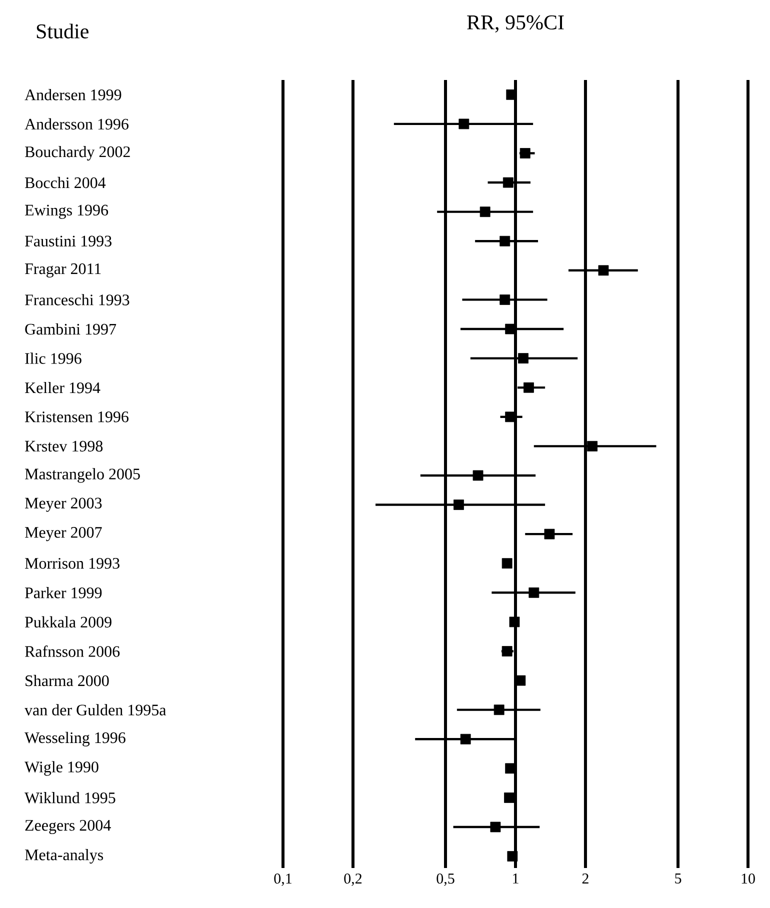  What do you see at coordinates (63, 446) in the screenshot?
I see `y-tick-label: Krstev 1998` at bounding box center [63, 446].